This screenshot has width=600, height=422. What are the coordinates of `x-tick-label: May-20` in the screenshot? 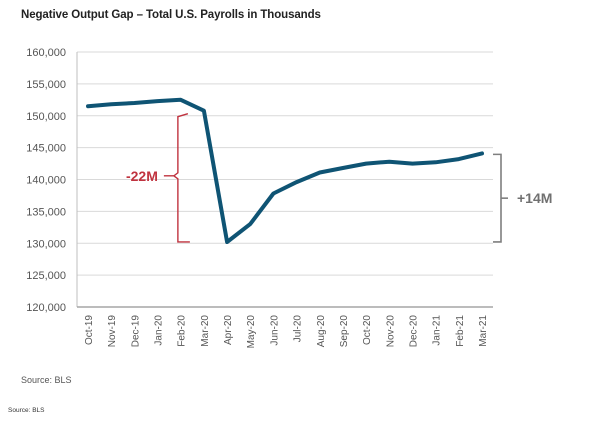 It's located at (251, 332).